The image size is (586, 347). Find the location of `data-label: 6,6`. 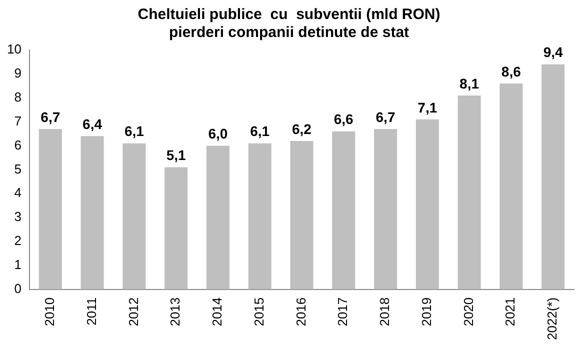

data-label: 6,6 is located at coordinates (344, 119).